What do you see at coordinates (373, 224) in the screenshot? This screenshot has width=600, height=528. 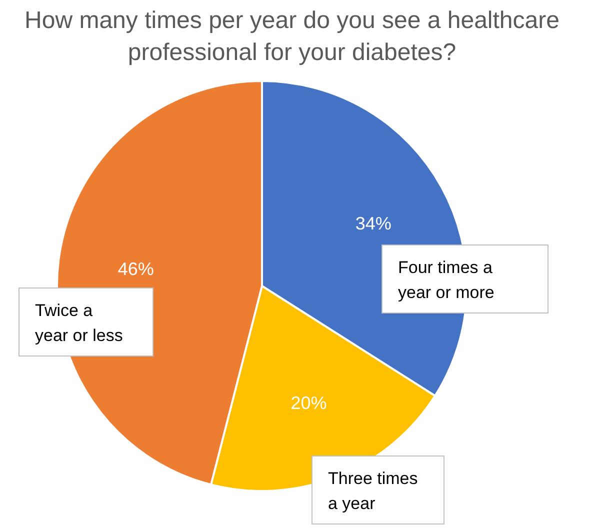 I see `data-label: 34%` at bounding box center [373, 224].